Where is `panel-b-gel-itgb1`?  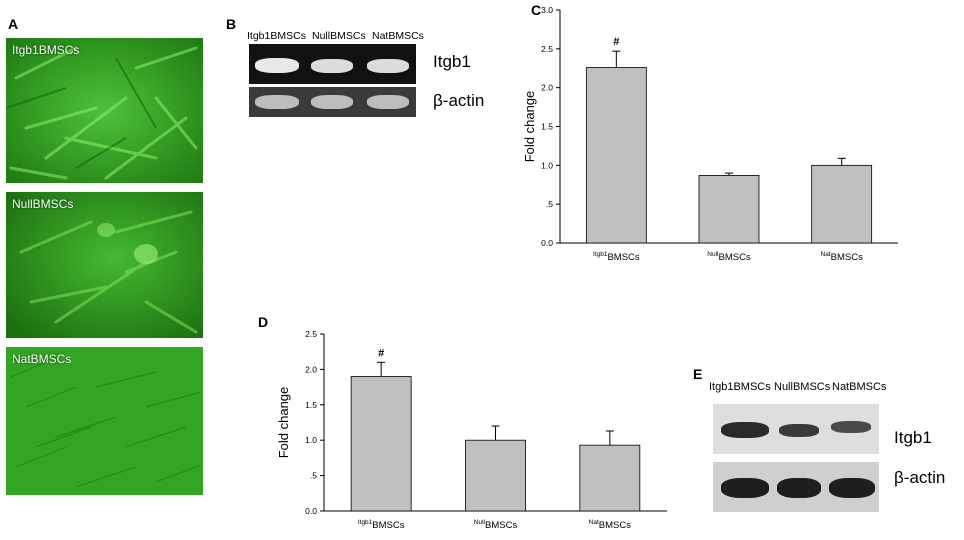 panel-b-gel-itgb1 is located at coordinates (332, 64).